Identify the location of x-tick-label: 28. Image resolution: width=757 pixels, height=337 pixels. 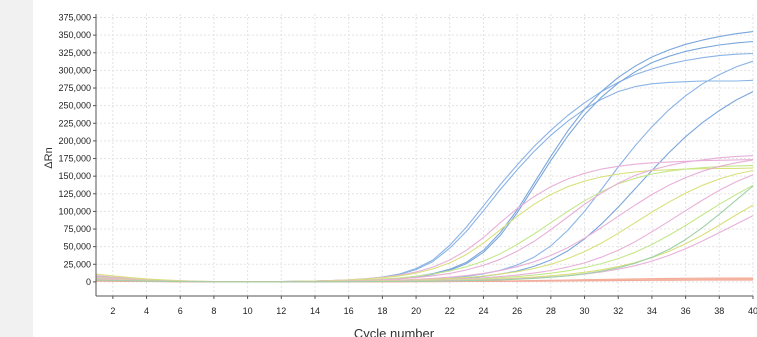
(551, 311).